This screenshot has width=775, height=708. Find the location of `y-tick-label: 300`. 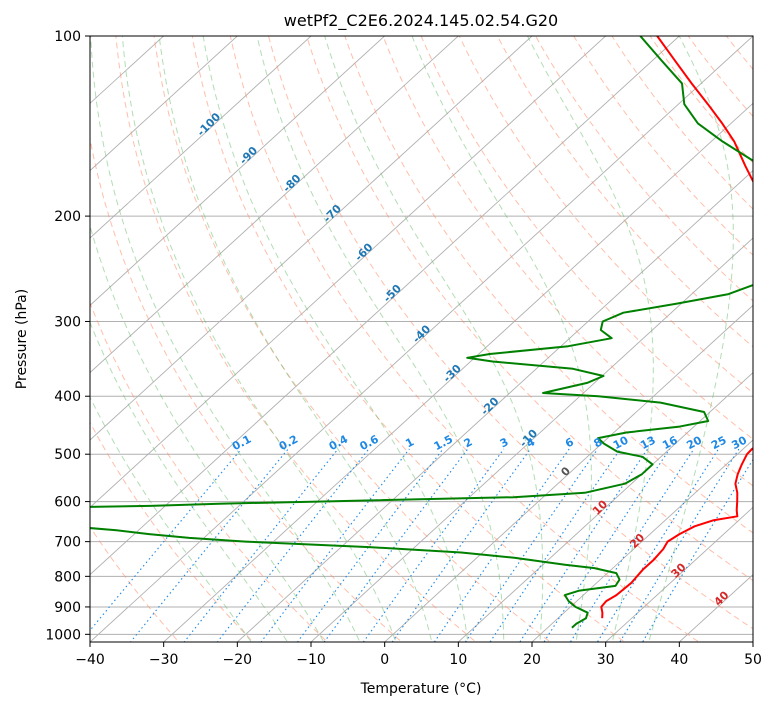

y-tick-label: 300 is located at coordinates (67, 322).